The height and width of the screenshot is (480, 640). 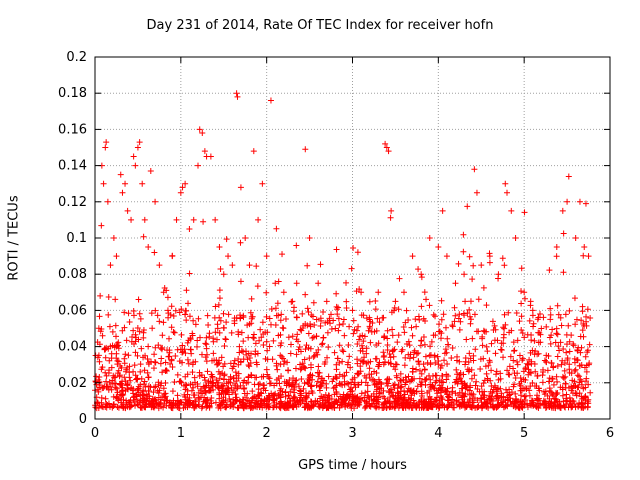 What do you see at coordinates (352, 433) in the screenshot?
I see `x-tick-label: 3` at bounding box center [352, 433].